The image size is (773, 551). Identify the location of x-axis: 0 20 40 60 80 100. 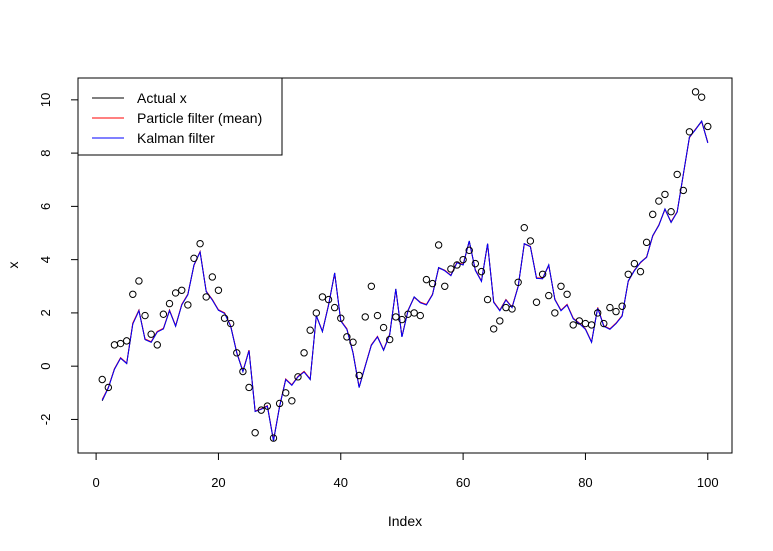
(405, 471).